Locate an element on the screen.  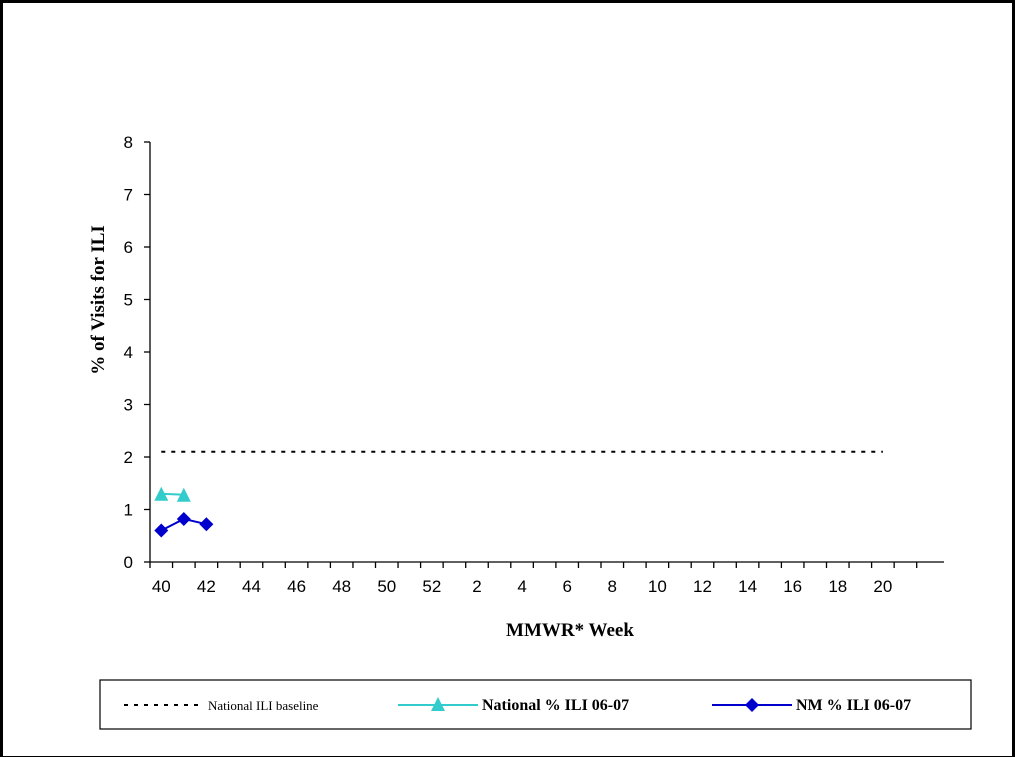
y-tick-label: 6 is located at coordinates (128, 247).